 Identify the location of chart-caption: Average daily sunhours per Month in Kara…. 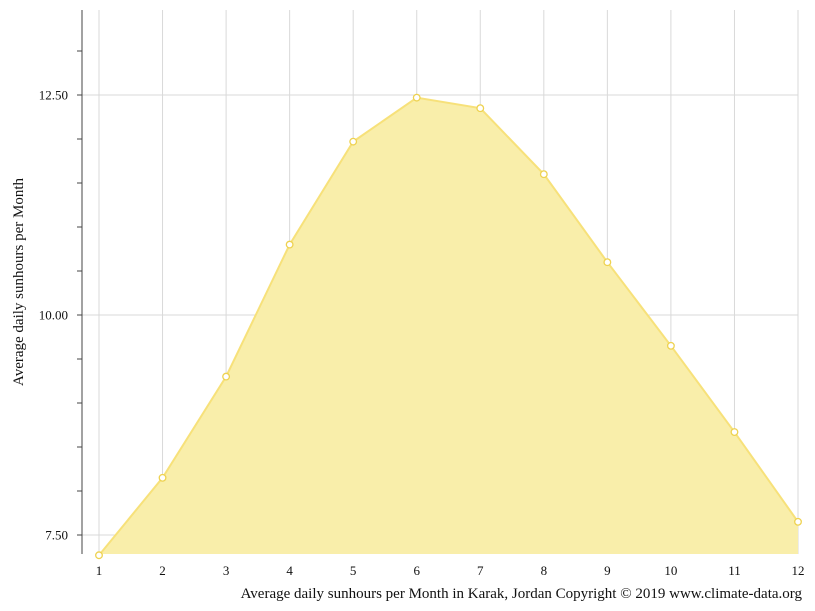
(522, 594).